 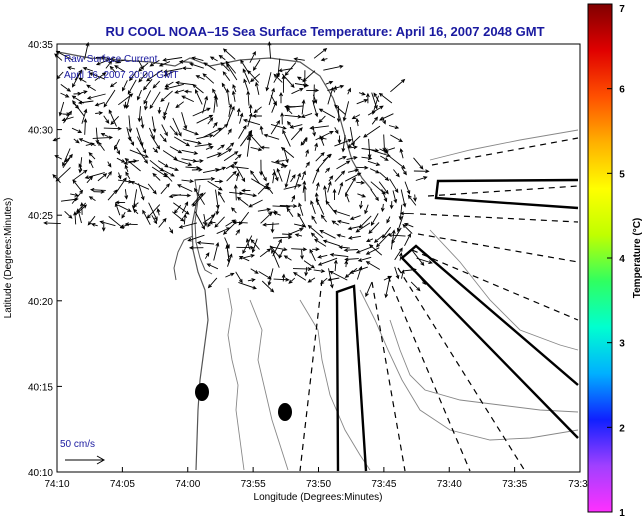 I want to click on colorbar-tick-label: 3, so click(x=622, y=344).